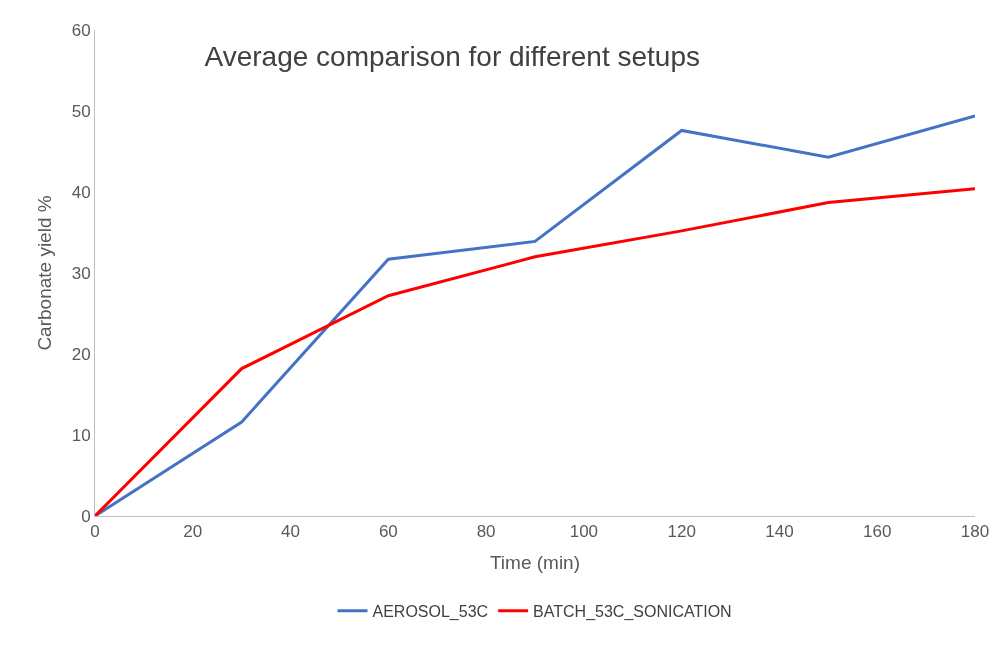 The width and height of the screenshot is (1005, 656). What do you see at coordinates (44, 273) in the screenshot?
I see `y-axis-title: Carbonate yield %` at bounding box center [44, 273].